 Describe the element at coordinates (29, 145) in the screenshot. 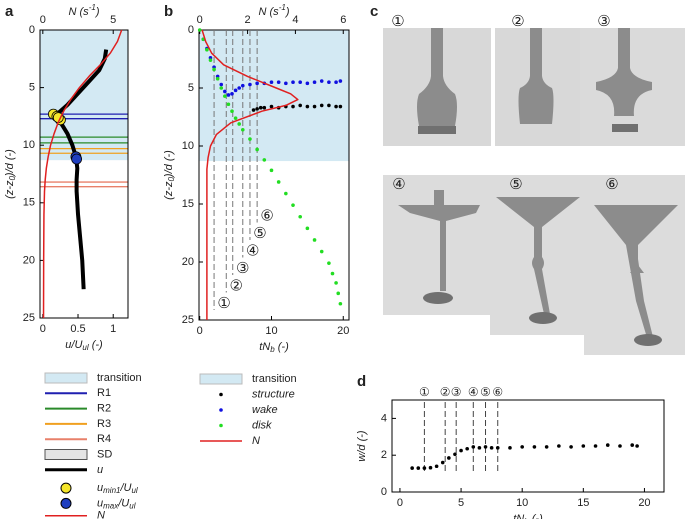

I see `y-tick-label: 10` at that location.